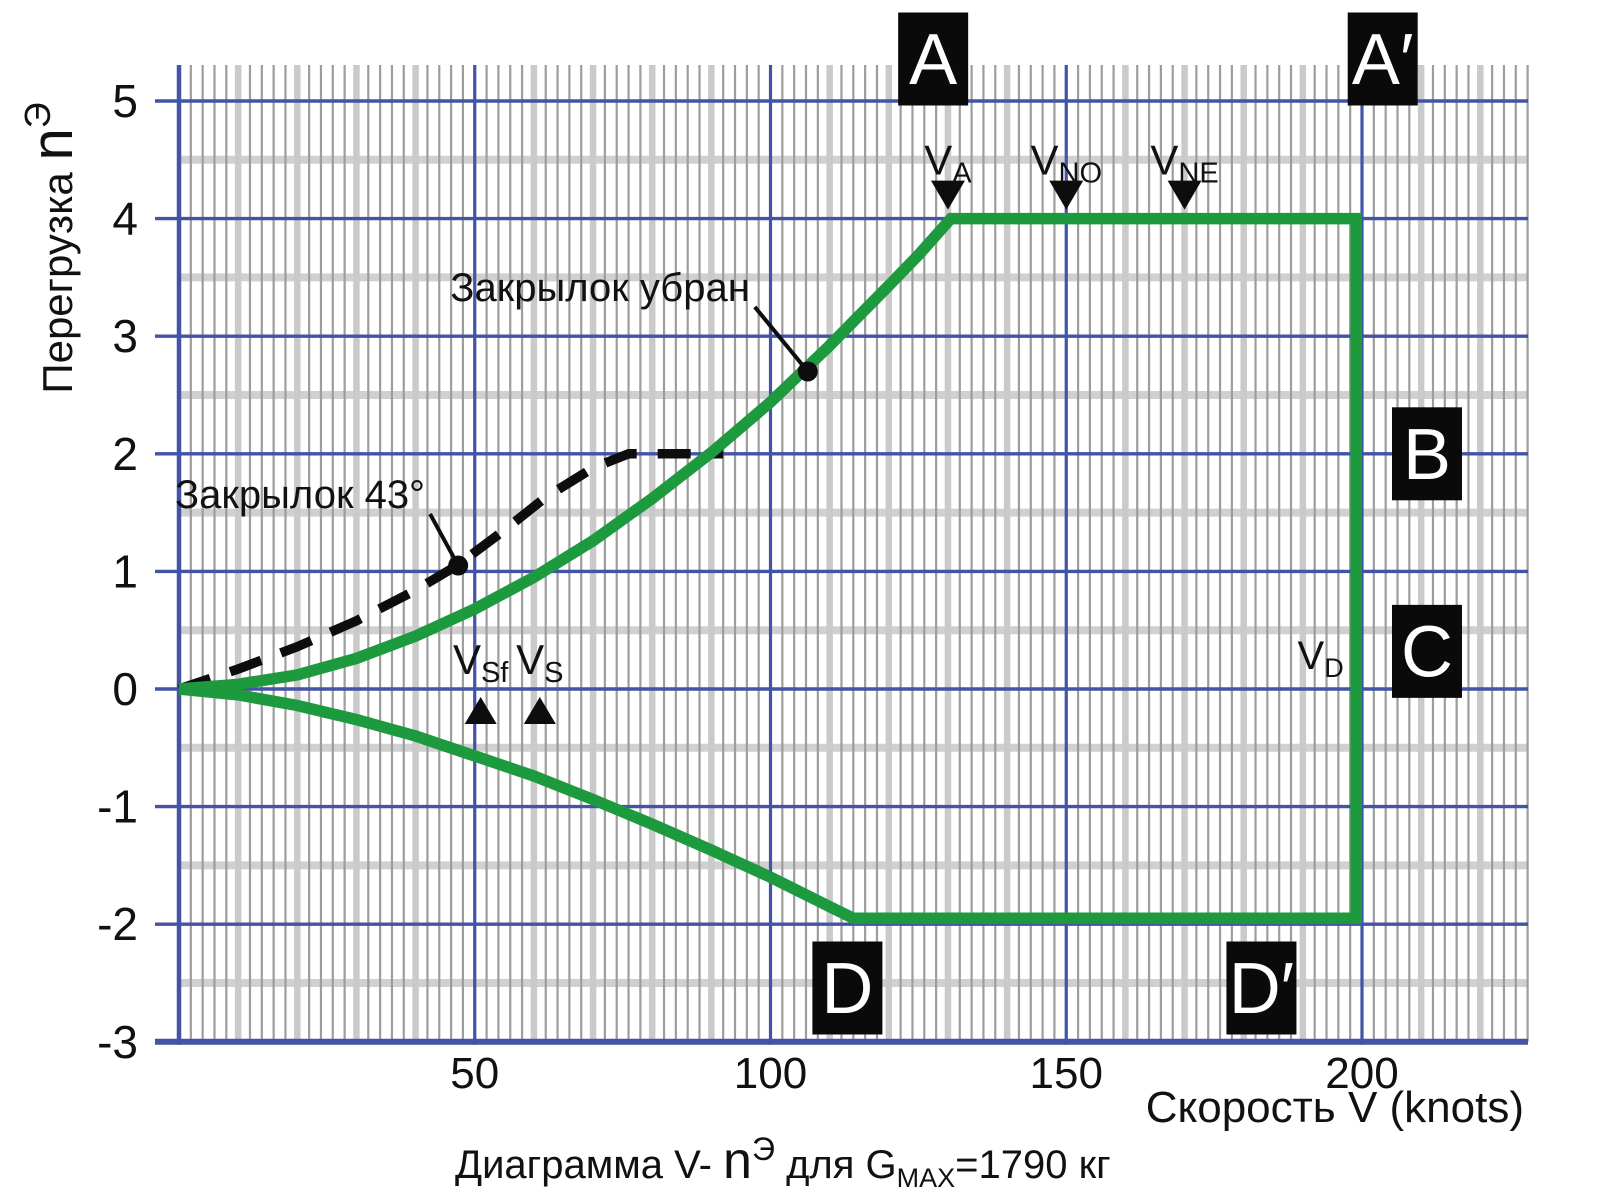 The width and height of the screenshot is (1600, 1194). I want to click on speed-marker-triangle-VSf, so click(480, 710).